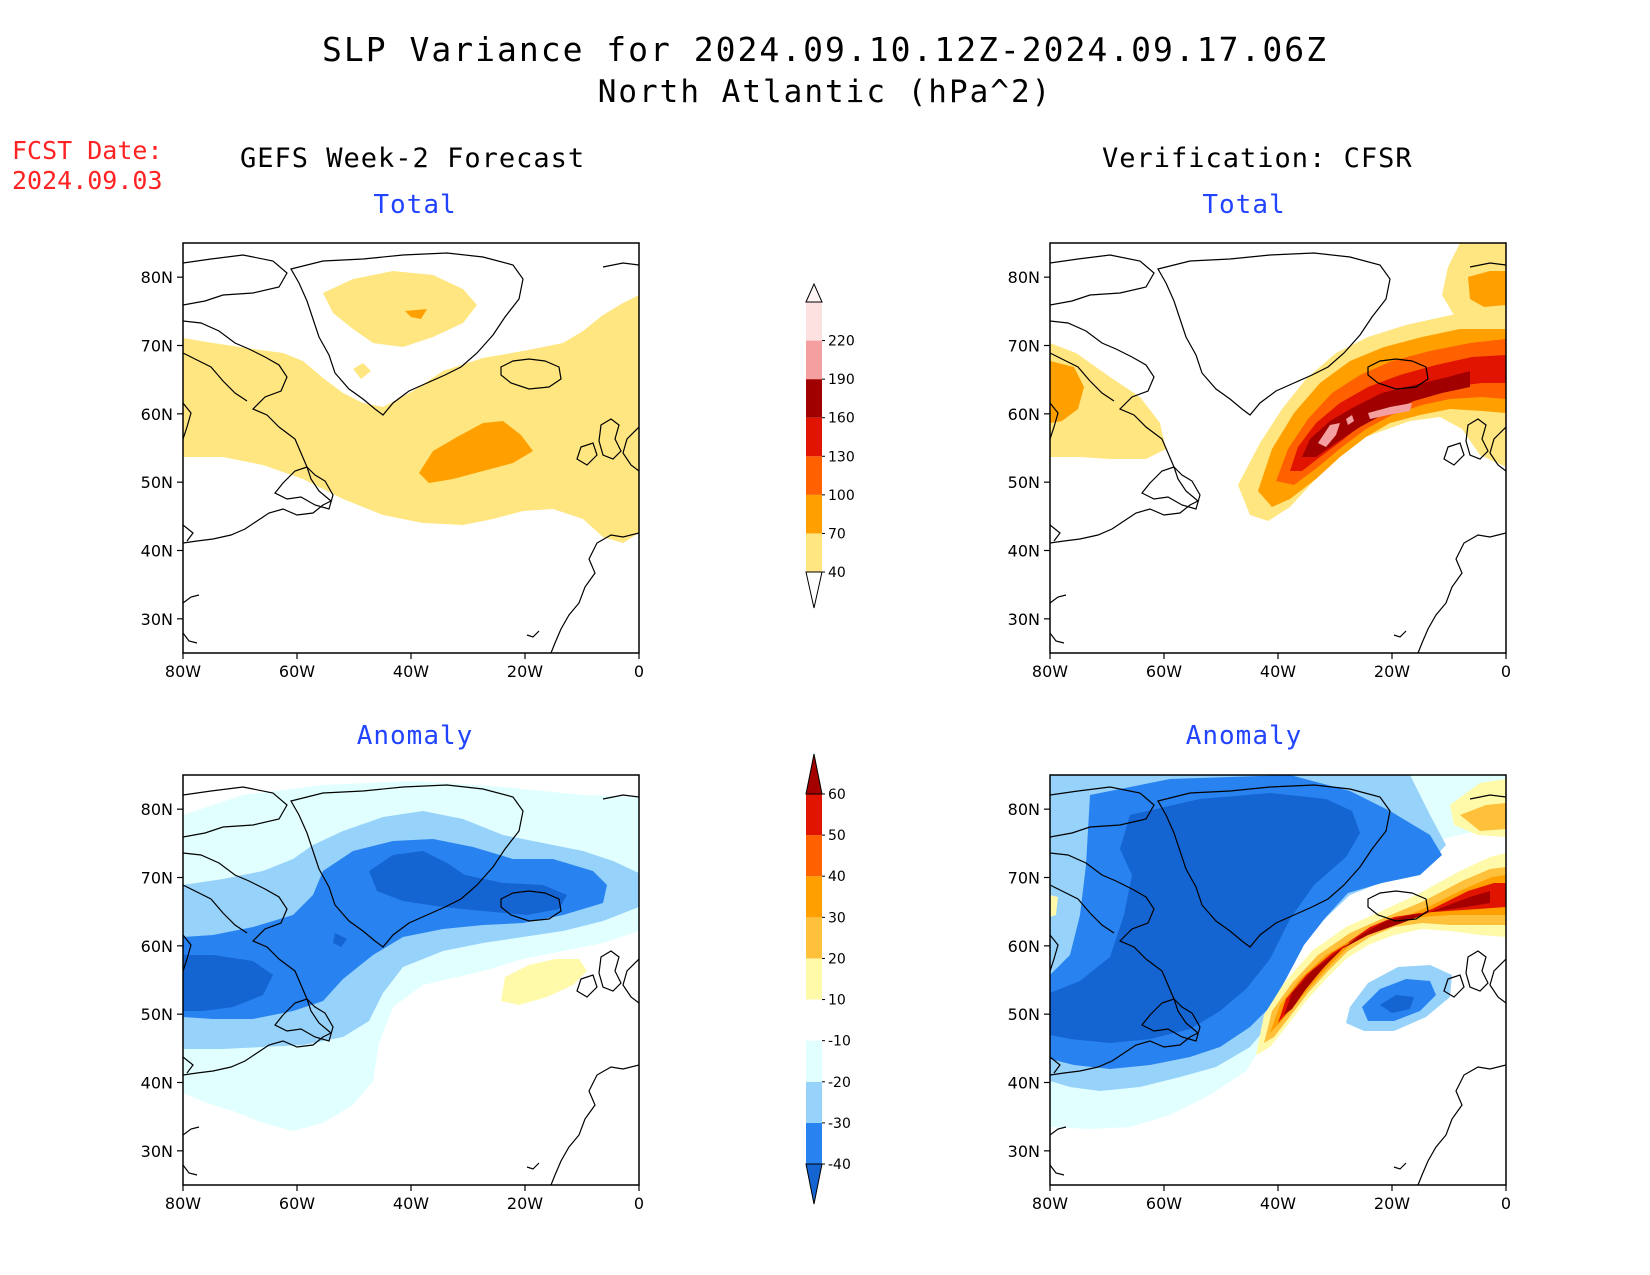 Image resolution: width=1650 pixels, height=1275 pixels. I want to click on colorbar-label: -40, so click(839, 1165).